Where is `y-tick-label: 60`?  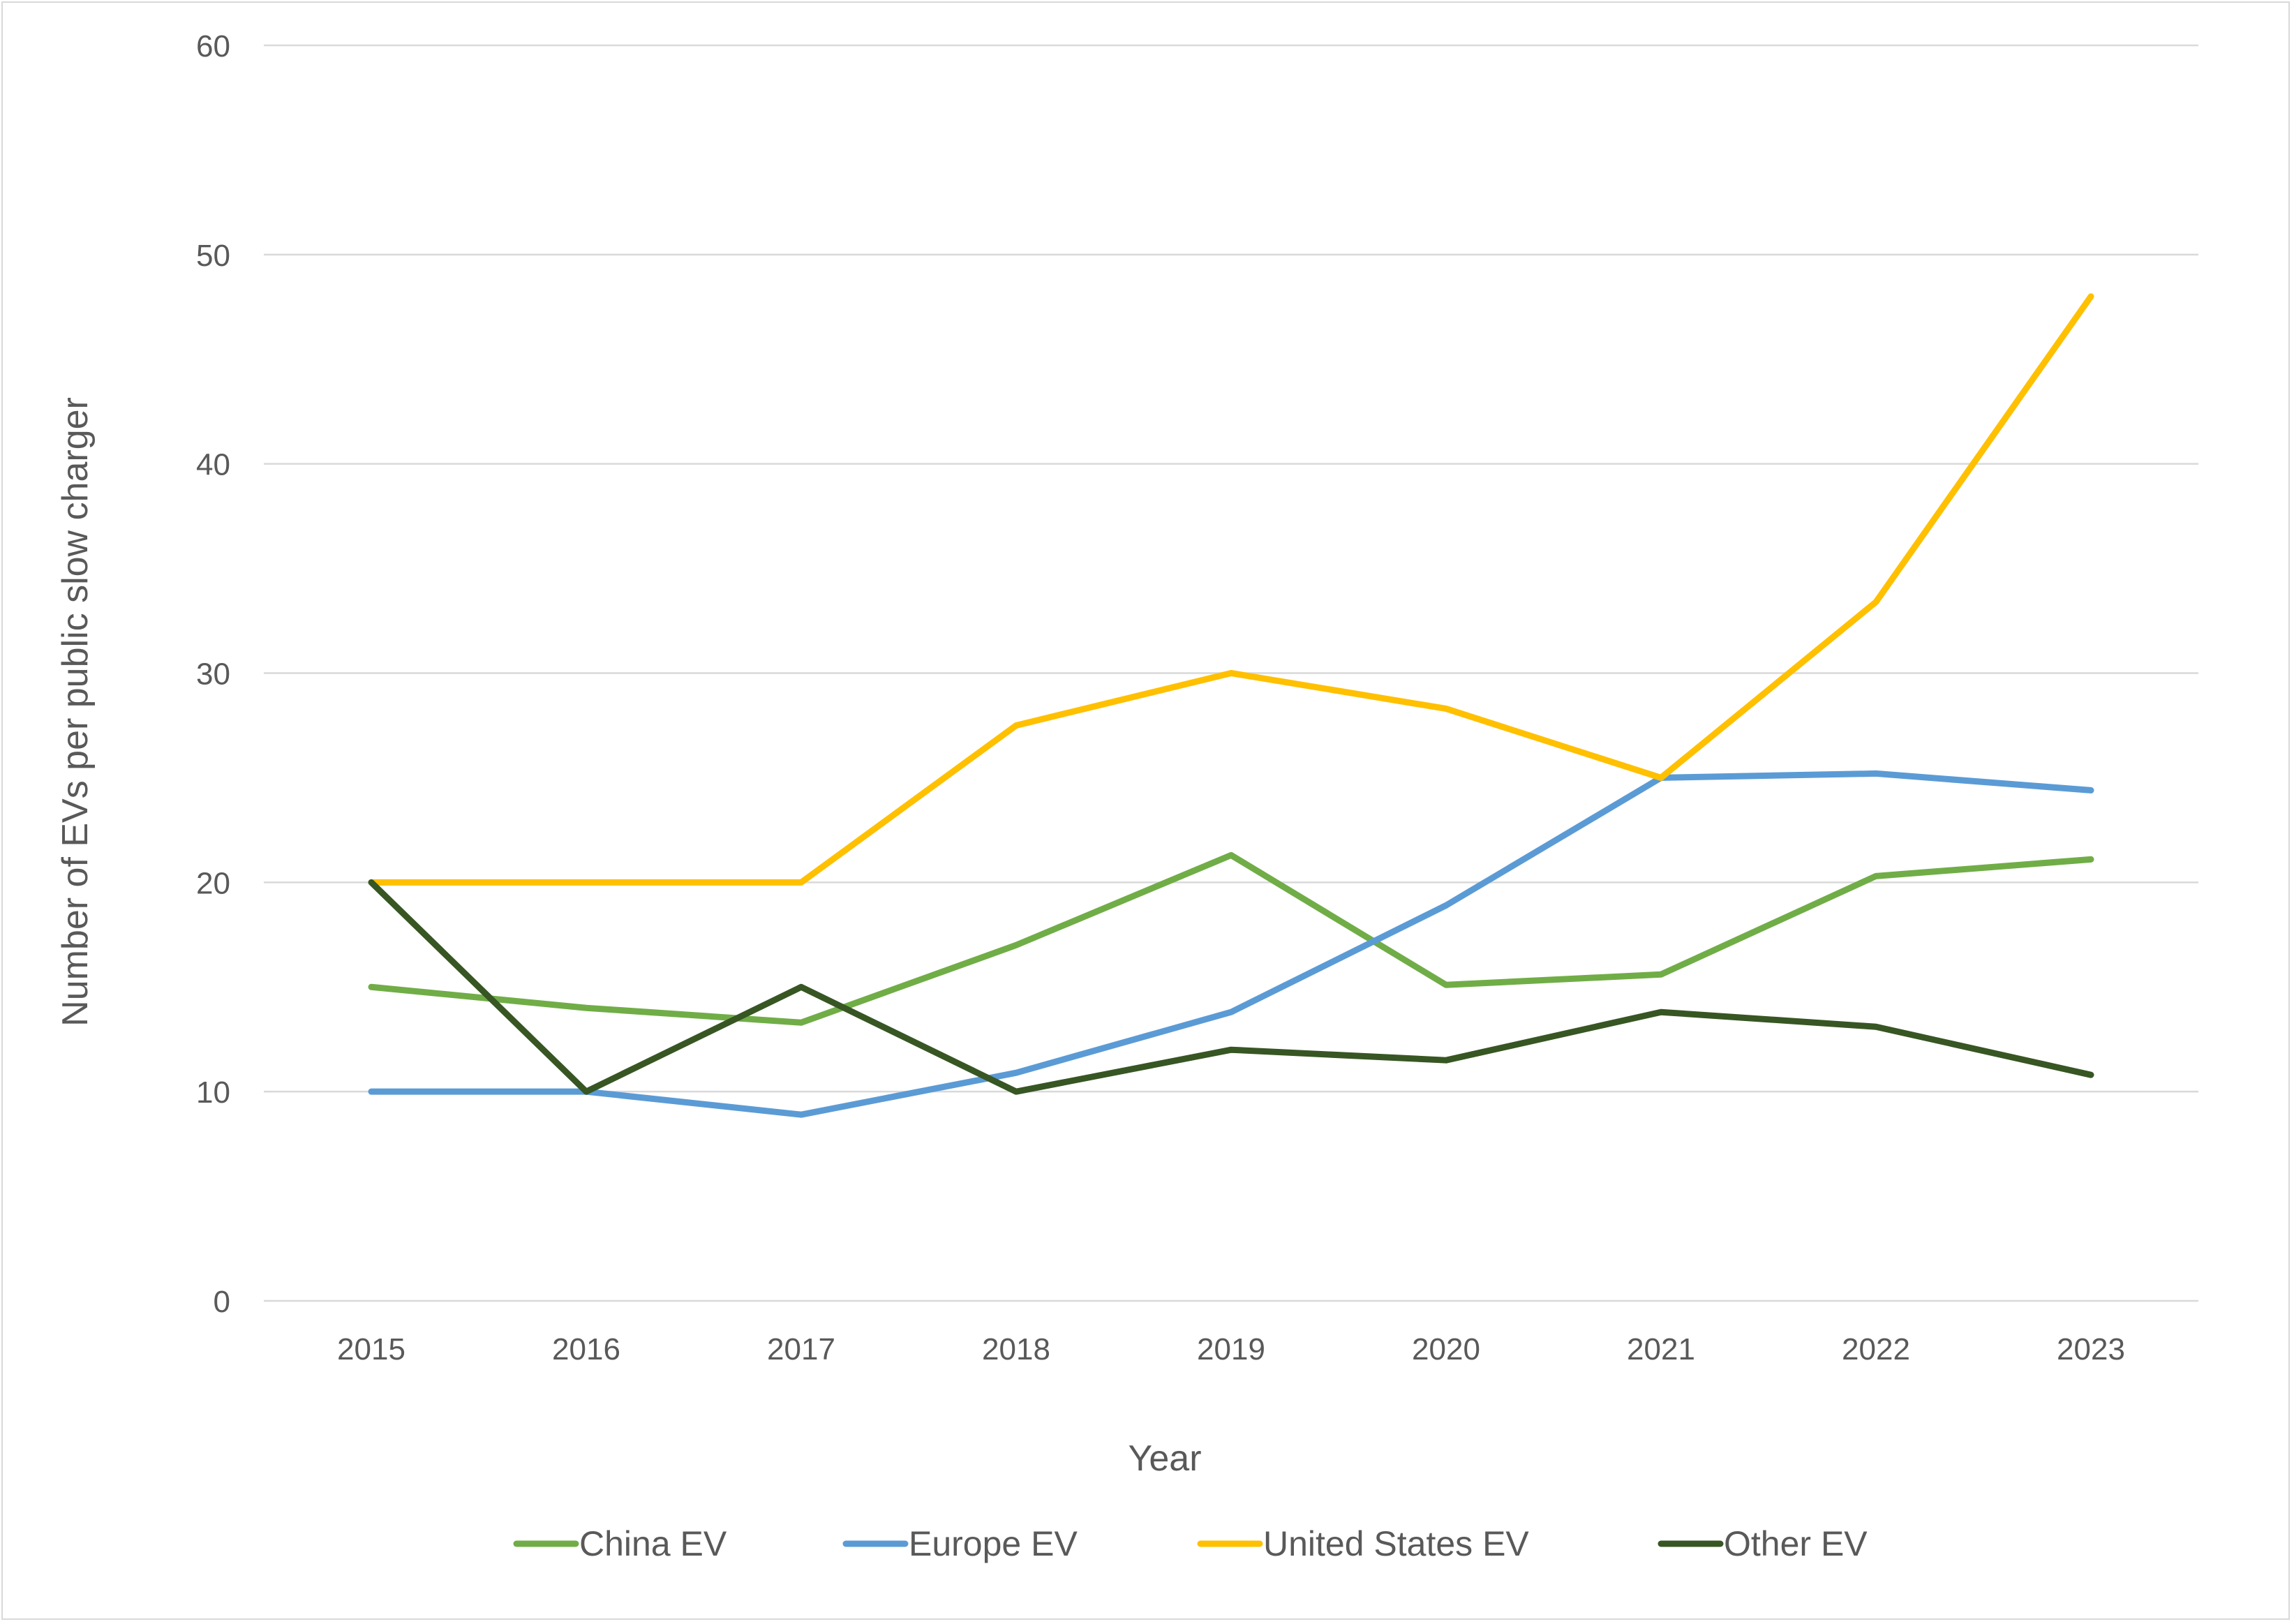
y-tick-label: 60 is located at coordinates (213, 46).